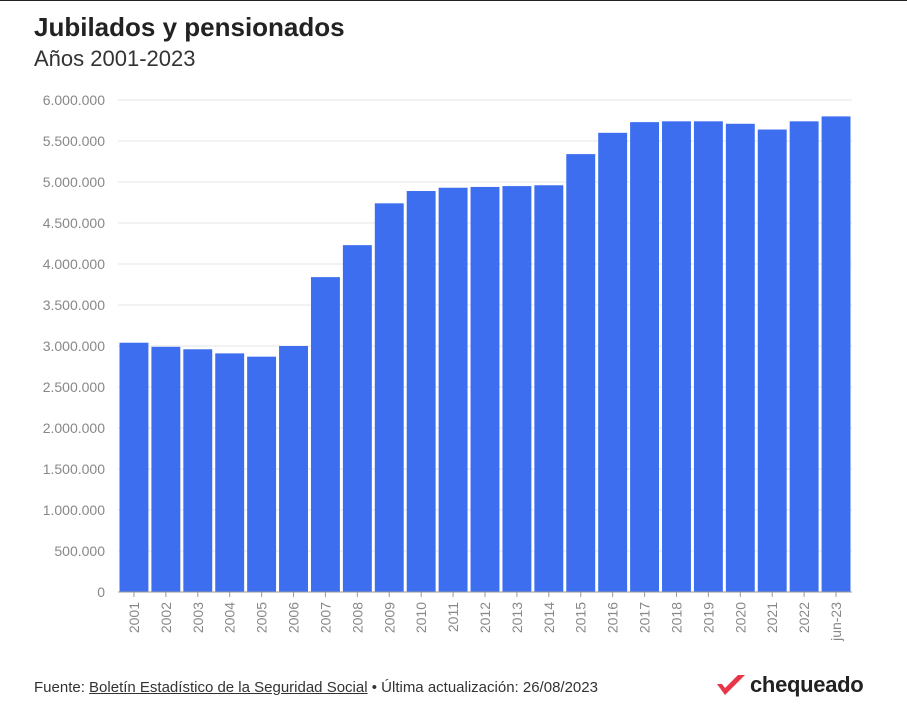  Describe the element at coordinates (74, 428) in the screenshot. I see `y-tick-label: 2.000.000` at that location.